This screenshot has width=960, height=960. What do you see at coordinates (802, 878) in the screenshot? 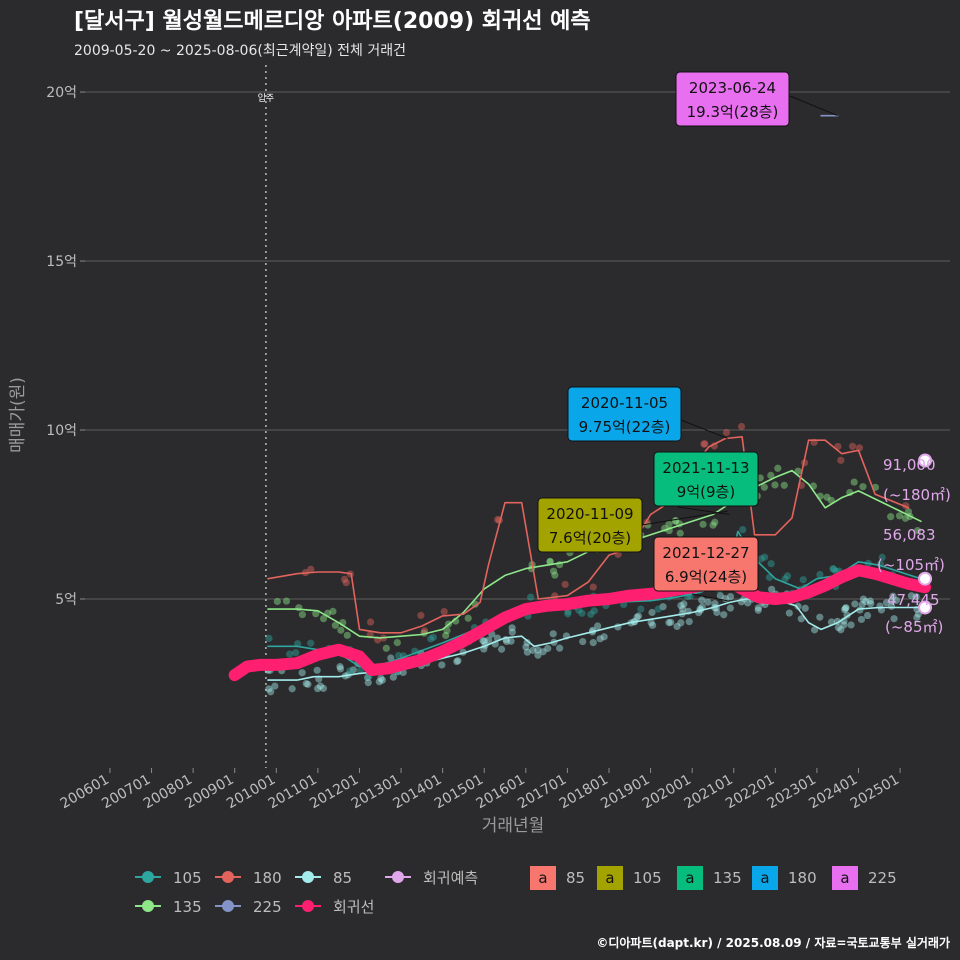
I see `legend-box-label: 180` at bounding box center [802, 878].